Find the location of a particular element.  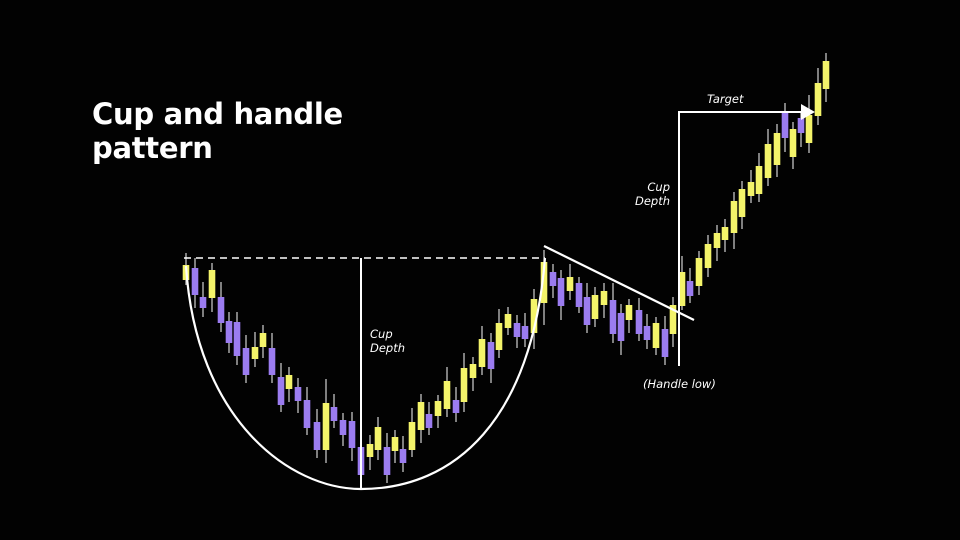

page-title: Cup and handle pattern is located at coordinates (217, 131).